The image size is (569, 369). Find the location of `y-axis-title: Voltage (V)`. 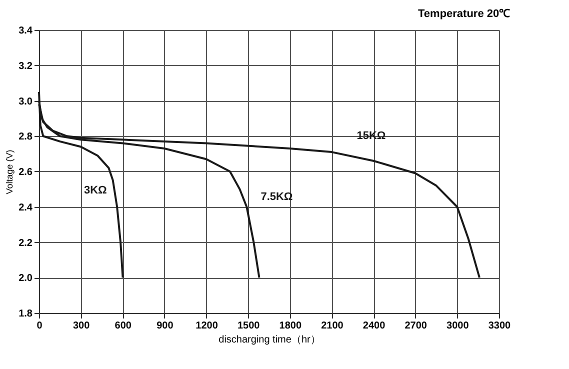

y-axis-title: Voltage (V) is located at coordinates (9, 172).